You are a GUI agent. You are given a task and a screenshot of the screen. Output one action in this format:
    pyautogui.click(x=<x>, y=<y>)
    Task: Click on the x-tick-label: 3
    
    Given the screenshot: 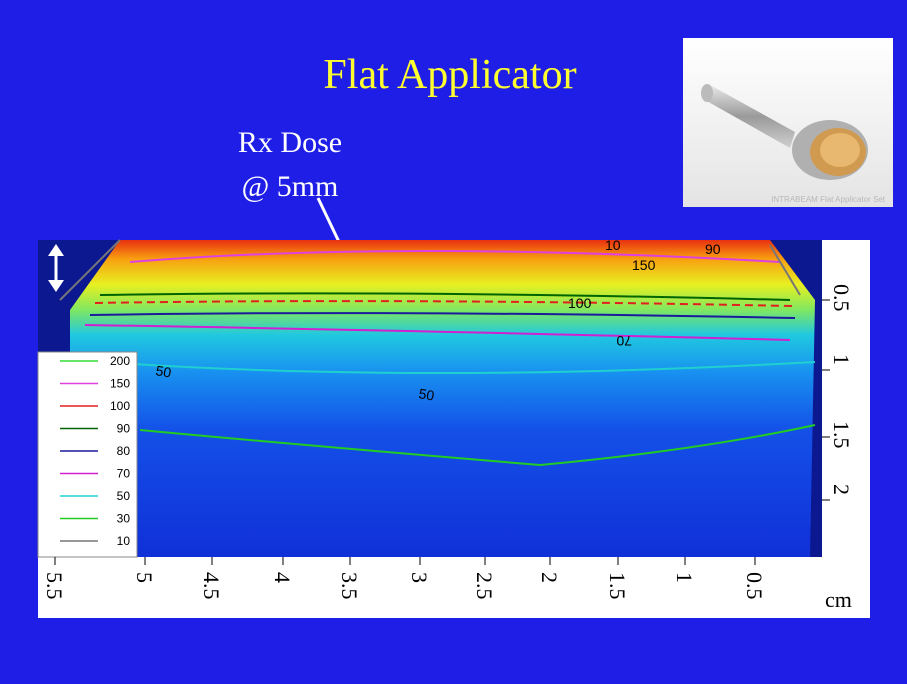 What is the action you would take?
    pyautogui.click(x=419, y=577)
    